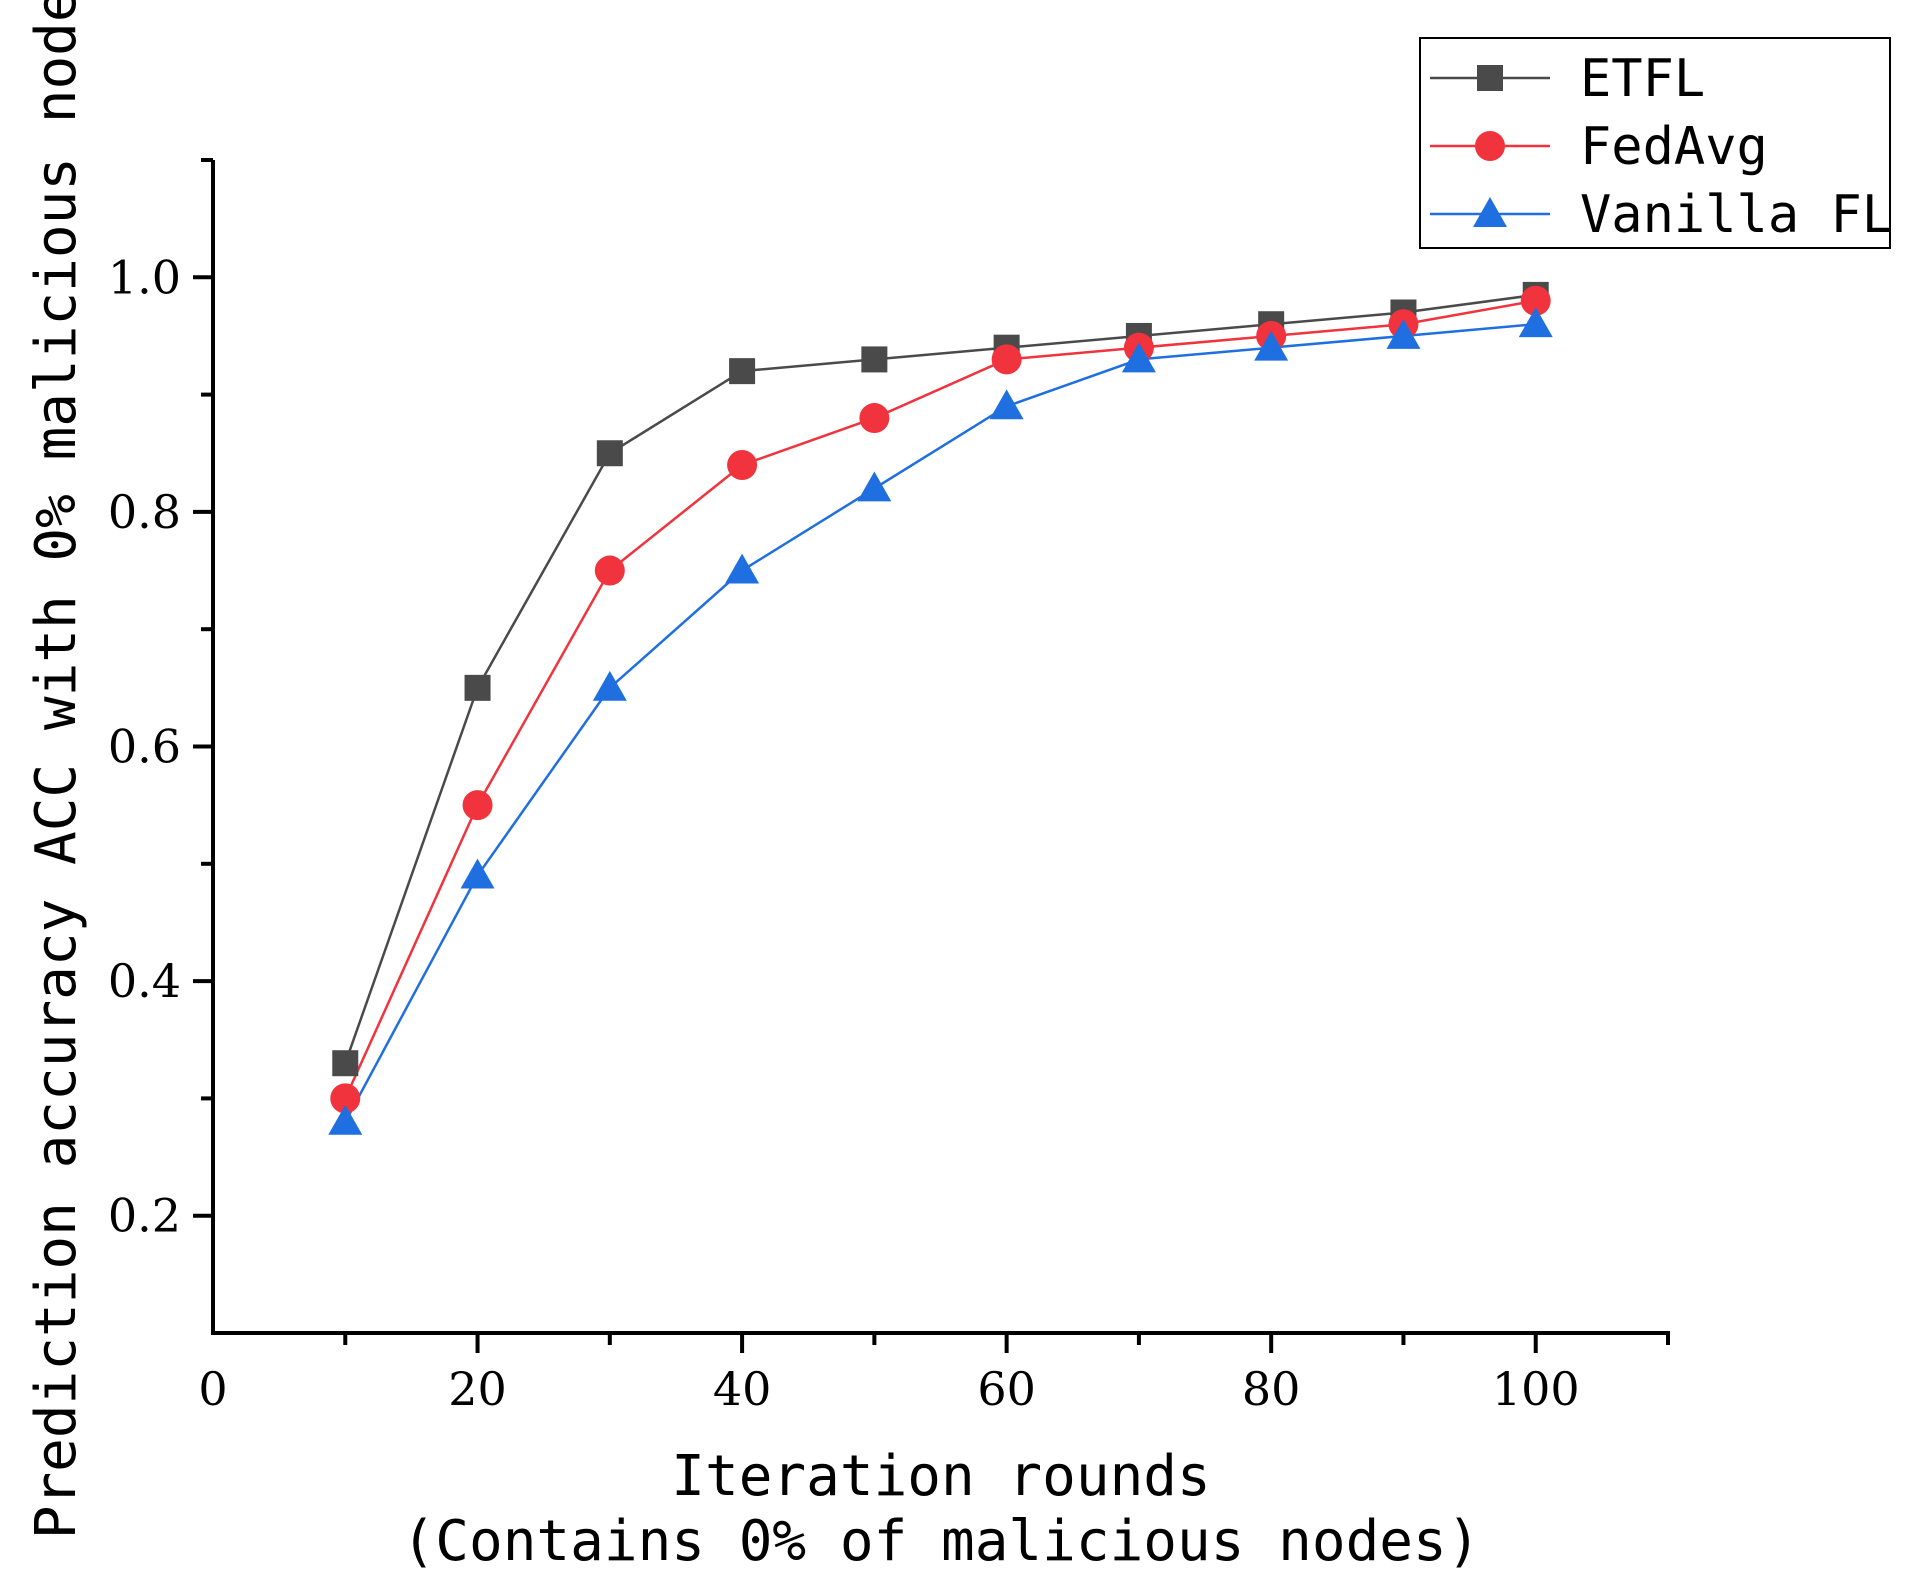 This screenshot has width=1912, height=1593. What do you see at coordinates (1490, 146) in the screenshot?
I see `legend-marker-fedavg` at bounding box center [1490, 146].